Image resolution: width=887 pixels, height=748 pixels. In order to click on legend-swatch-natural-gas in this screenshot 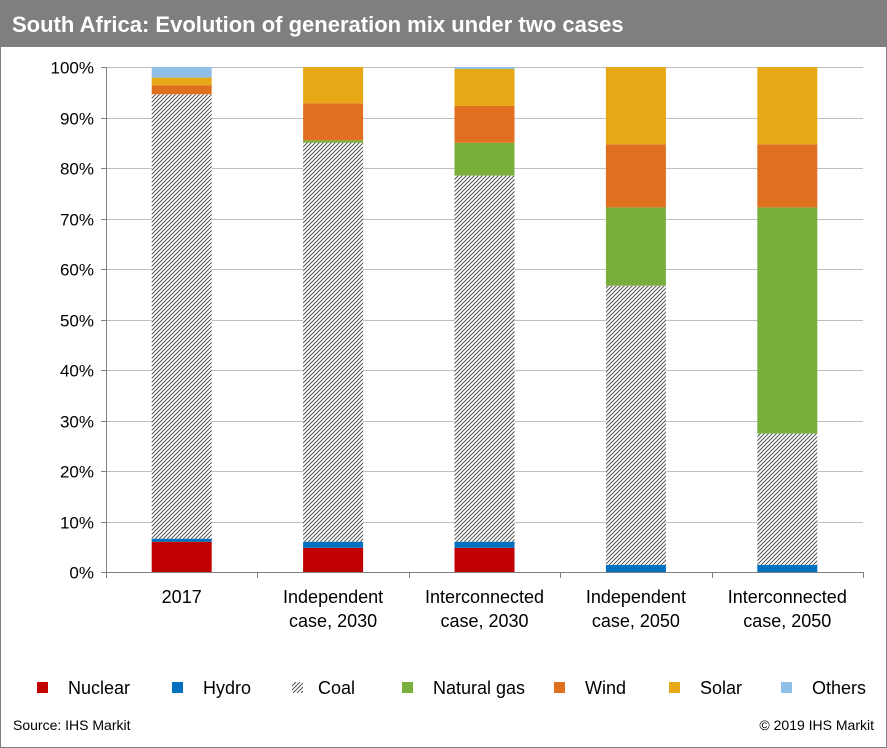, I will do `click(407, 687)`.